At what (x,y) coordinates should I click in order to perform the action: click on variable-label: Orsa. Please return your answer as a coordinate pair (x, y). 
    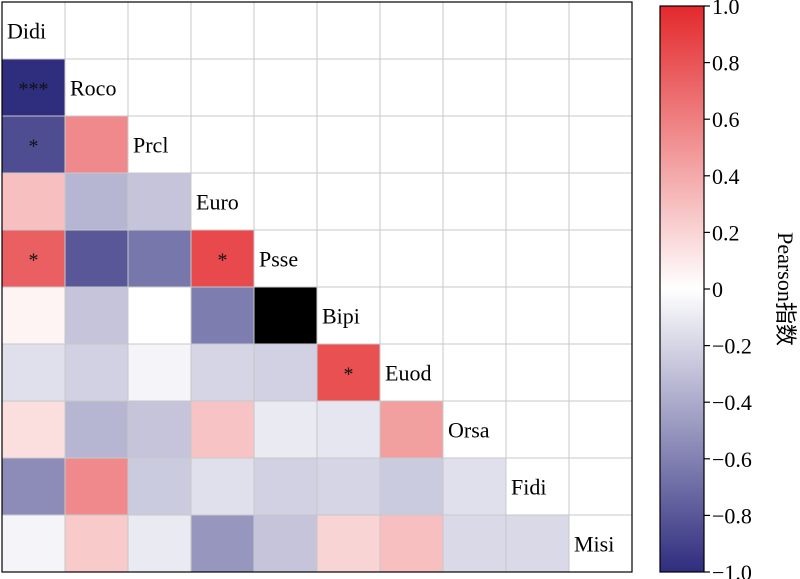
    Looking at the image, I should click on (469, 430).